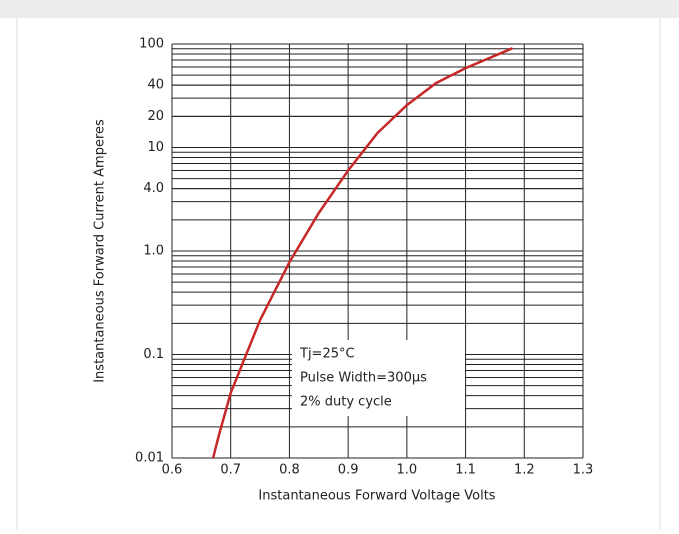  What do you see at coordinates (465, 470) in the screenshot?
I see `x-tick-label: 1.1` at bounding box center [465, 470].